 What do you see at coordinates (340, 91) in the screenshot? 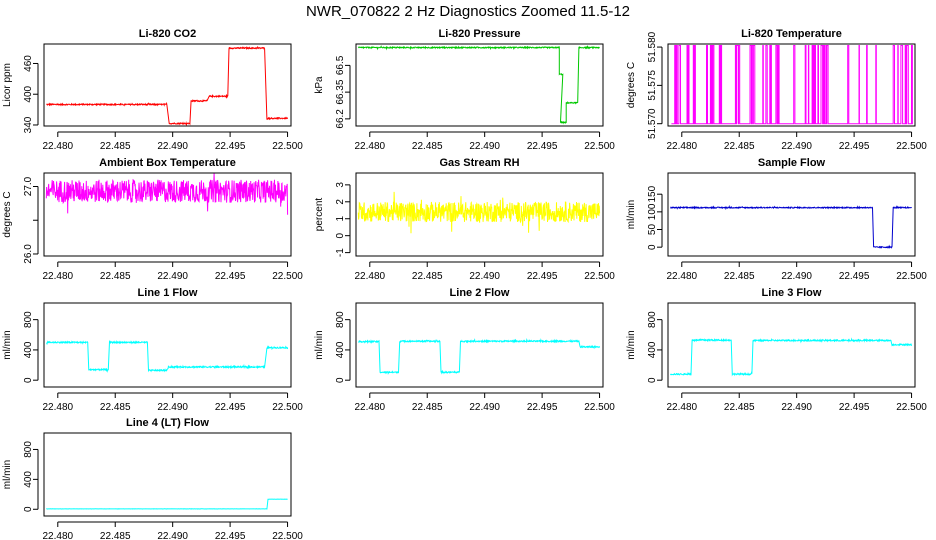
I see `y-tick-label: 66.35` at bounding box center [340, 91].